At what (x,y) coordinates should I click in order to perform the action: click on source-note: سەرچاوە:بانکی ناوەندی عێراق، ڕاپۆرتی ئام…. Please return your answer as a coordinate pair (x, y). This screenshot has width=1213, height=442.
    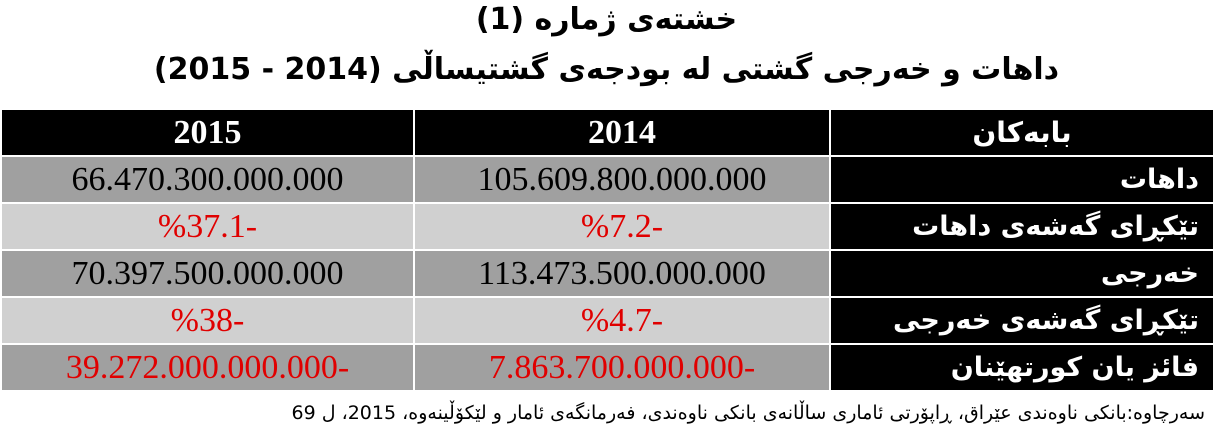
    Looking at the image, I should click on (748, 413).